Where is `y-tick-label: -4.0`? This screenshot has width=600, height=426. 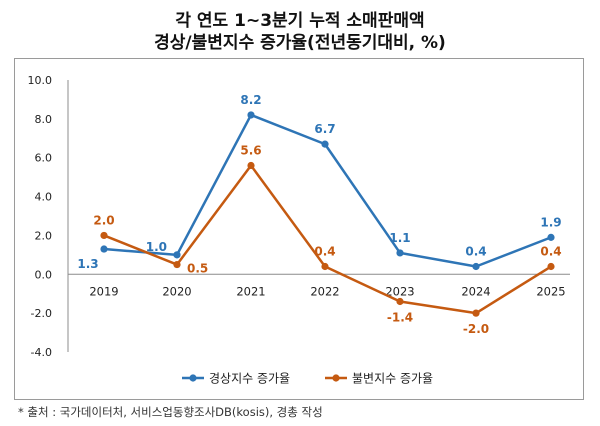 y-tick-label: -4.0 is located at coordinates (41, 352).